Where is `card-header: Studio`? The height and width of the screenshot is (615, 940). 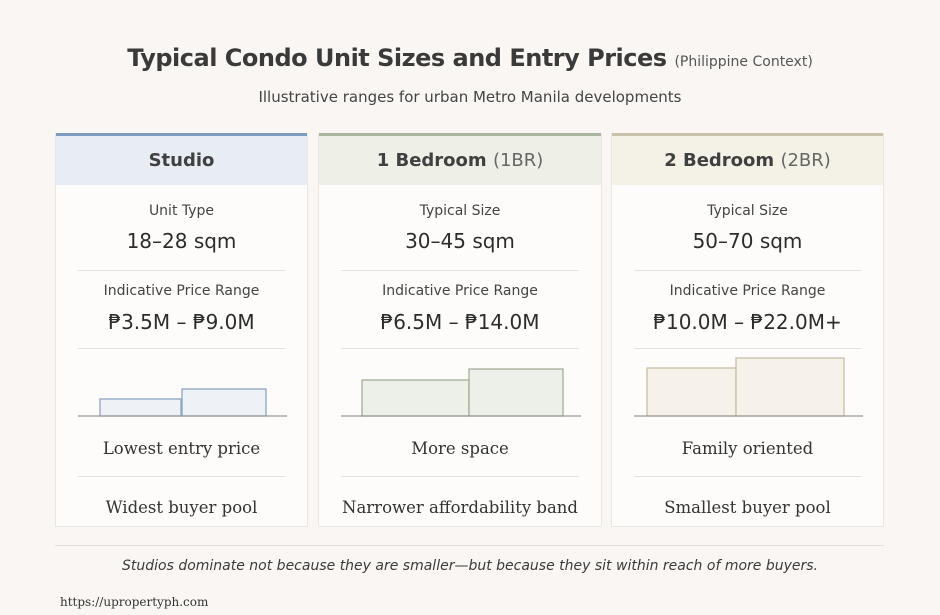
card-header: Studio is located at coordinates (181, 159).